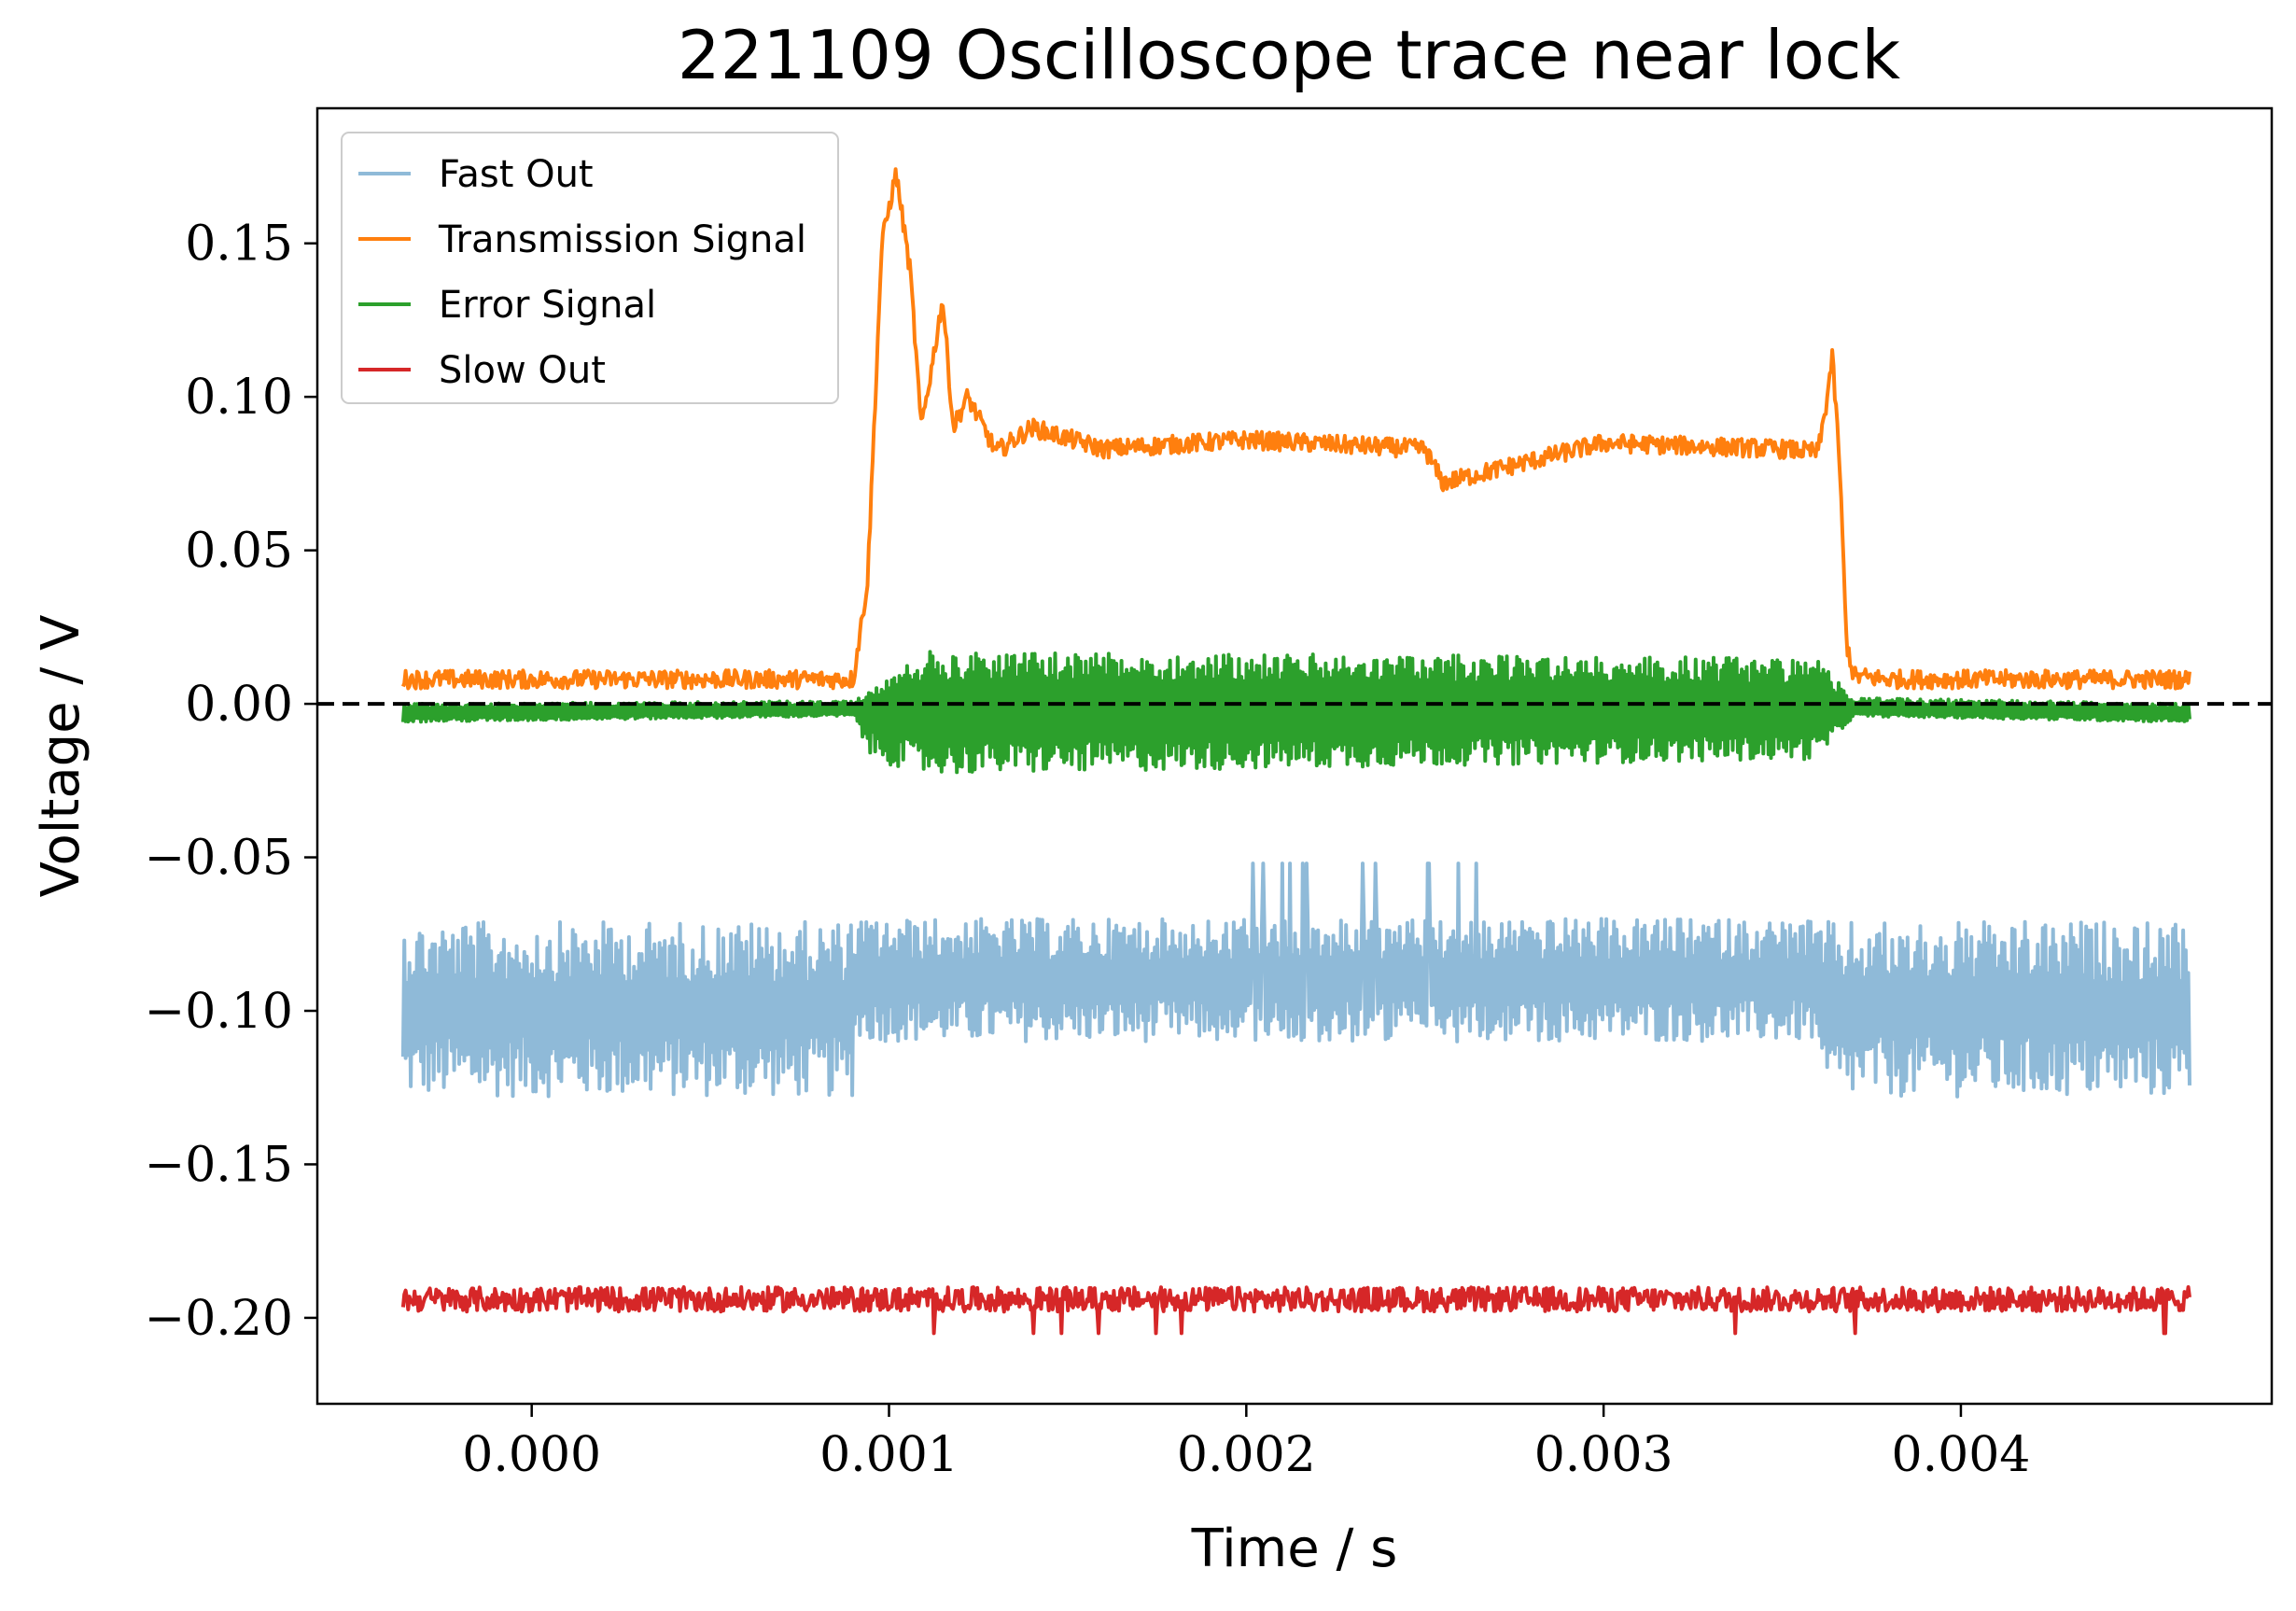 Image resolution: width=2296 pixels, height=1611 pixels. Describe the element at coordinates (1603, 1455) in the screenshot. I see `x-tick-label: 0.003` at that location.